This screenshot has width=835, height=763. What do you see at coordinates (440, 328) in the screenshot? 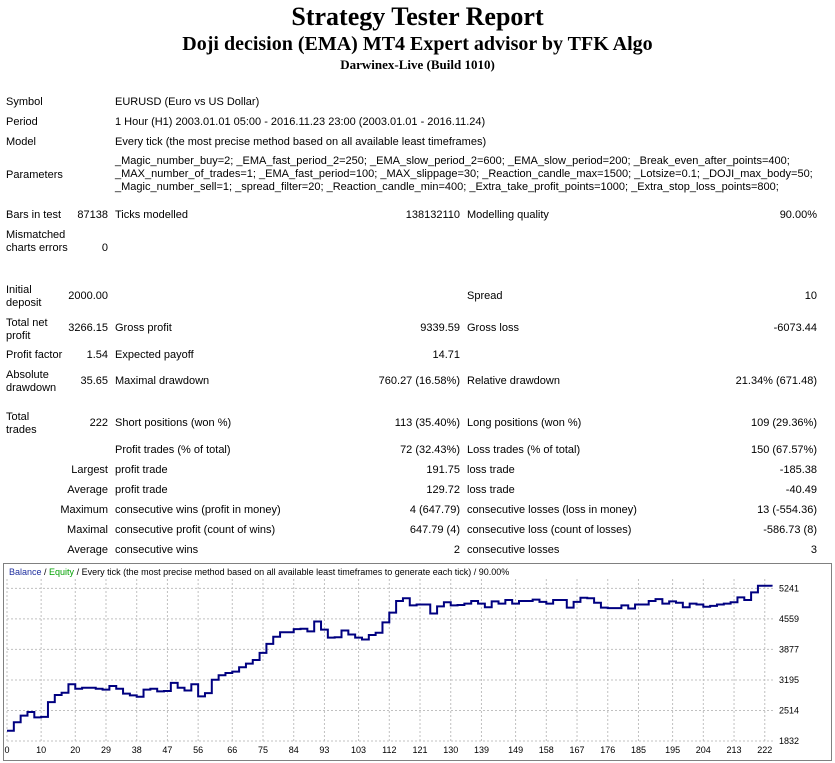
I see `grossprofit-value: 9339.59` at bounding box center [440, 328].